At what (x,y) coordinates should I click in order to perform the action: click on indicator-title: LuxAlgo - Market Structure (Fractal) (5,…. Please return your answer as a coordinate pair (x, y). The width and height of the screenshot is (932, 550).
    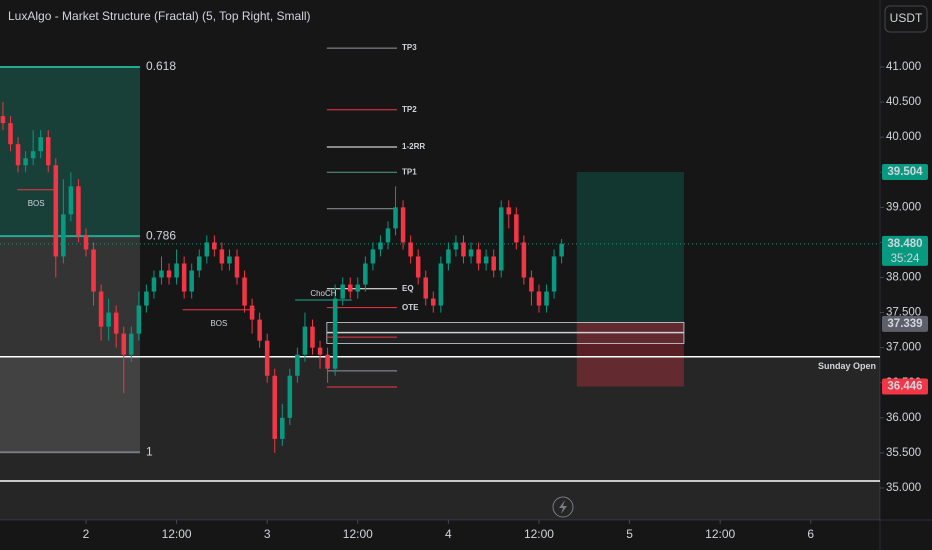
    Looking at the image, I should click on (159, 16).